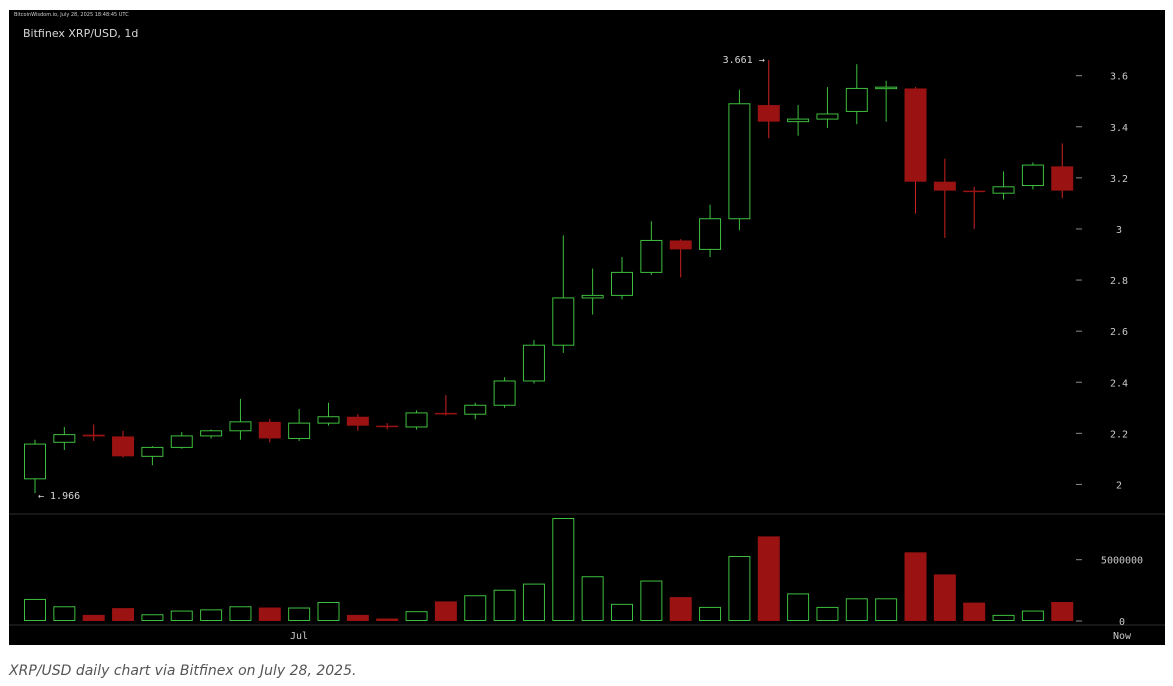 This screenshot has height=686, width=1173. Describe the element at coordinates (1102, 281) in the screenshot. I see `price-axis: 2 2.2 2.4 2.6 2.8 3 3.2 3.4 3.6` at that location.